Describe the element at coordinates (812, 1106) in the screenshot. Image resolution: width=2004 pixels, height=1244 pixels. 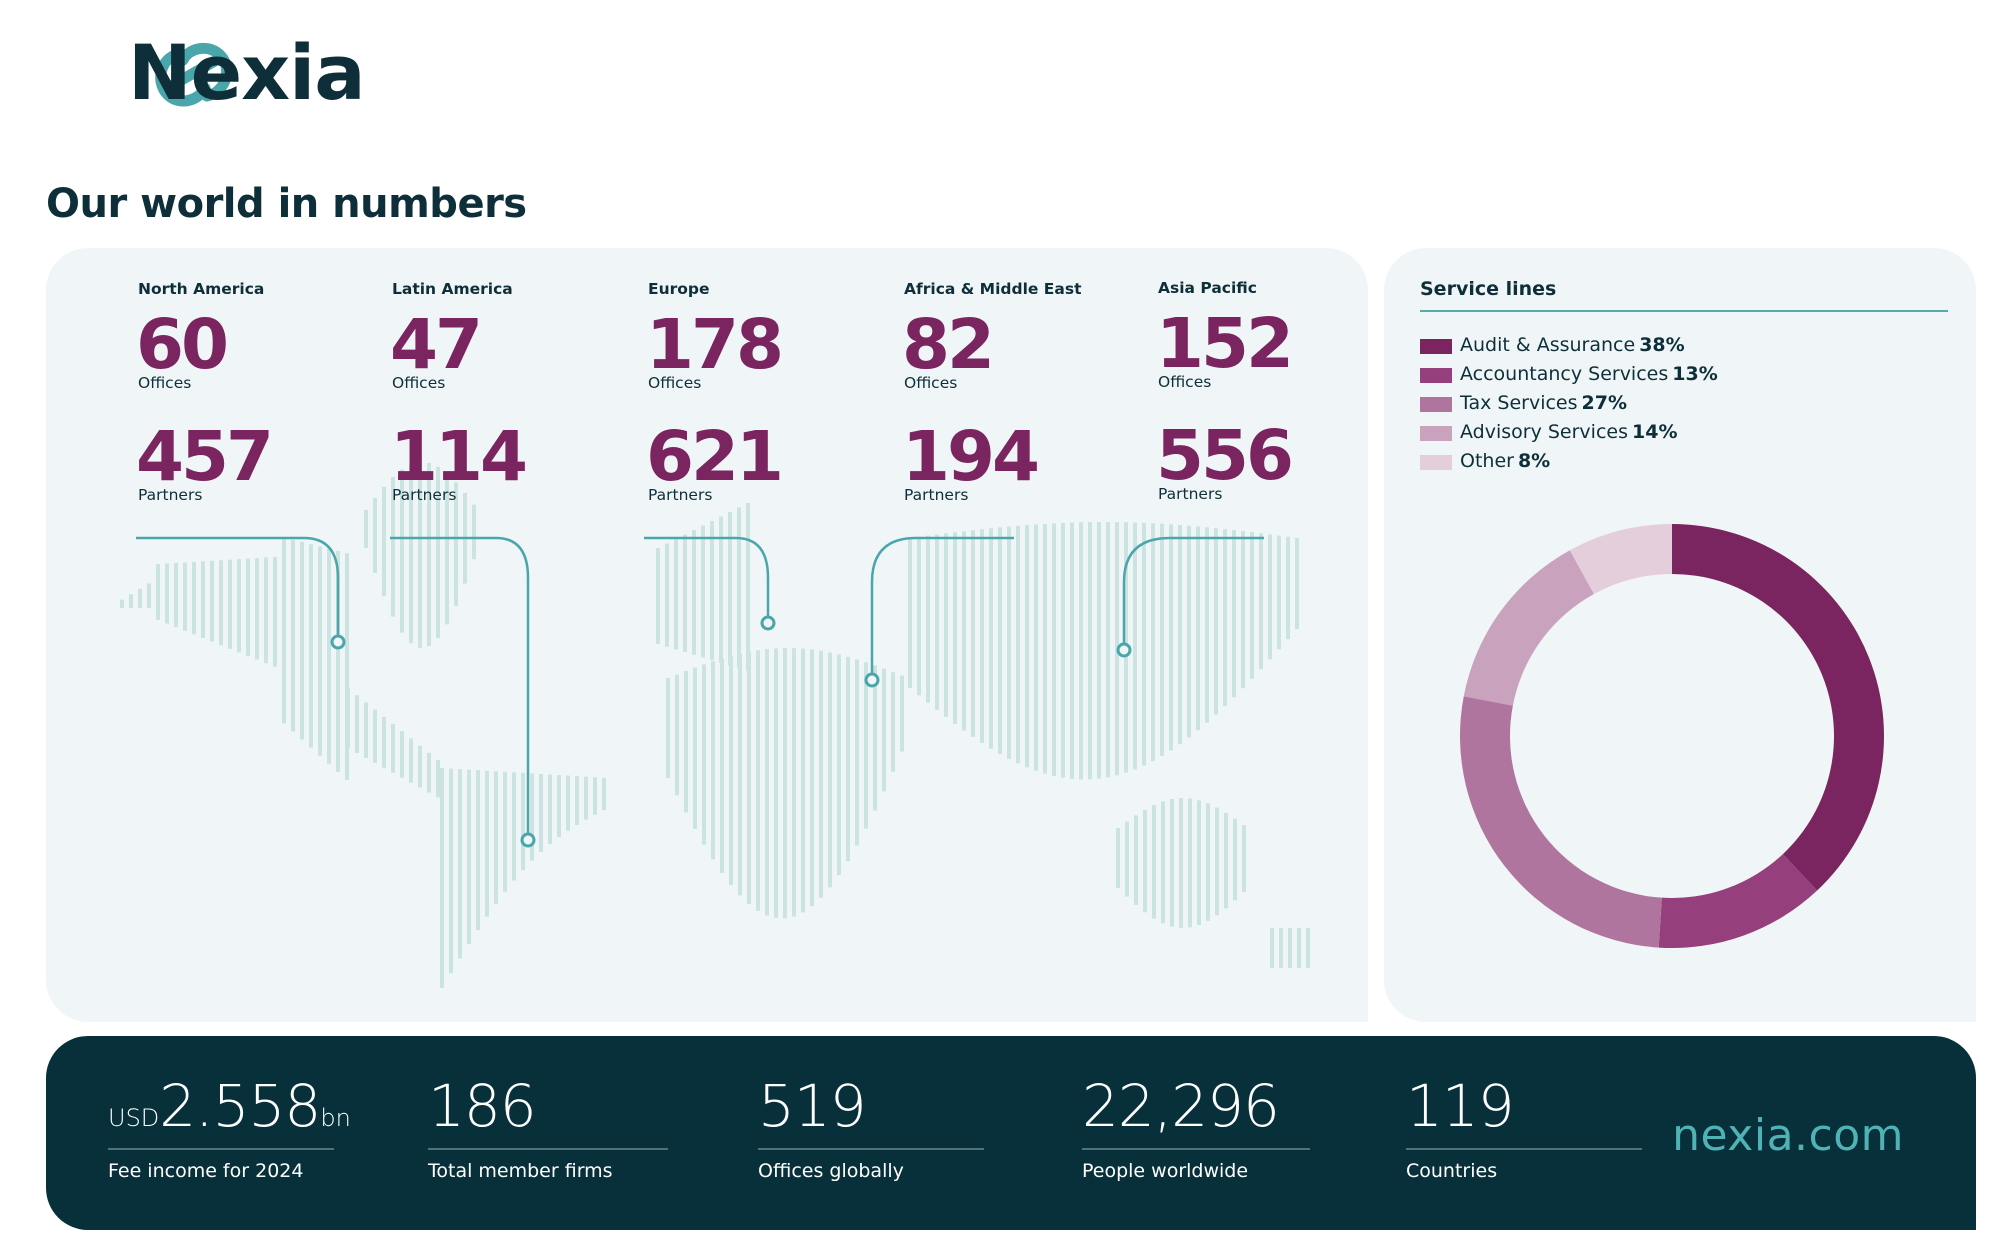
I see `stat-value: 519` at that location.